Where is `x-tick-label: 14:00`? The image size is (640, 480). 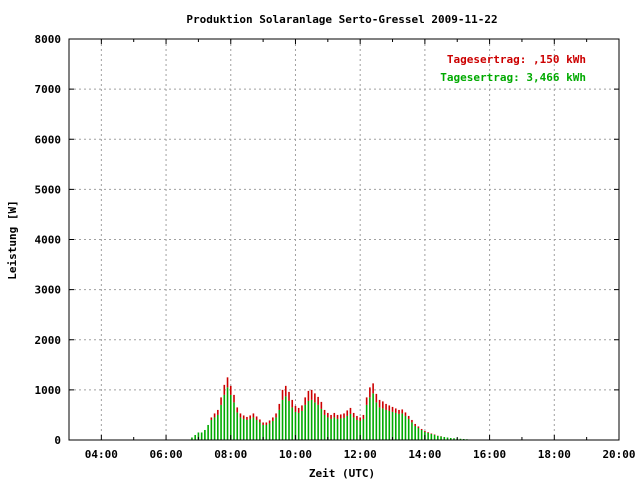
x-tick-label: 14:00 is located at coordinates (424, 454).